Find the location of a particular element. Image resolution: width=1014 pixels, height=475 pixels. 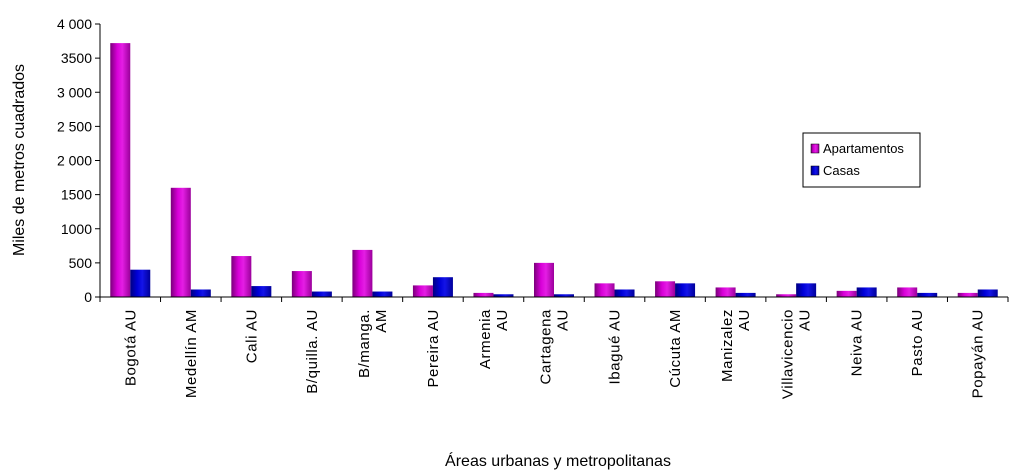

x-tick-label: B/manga. is located at coordinates (364, 343).